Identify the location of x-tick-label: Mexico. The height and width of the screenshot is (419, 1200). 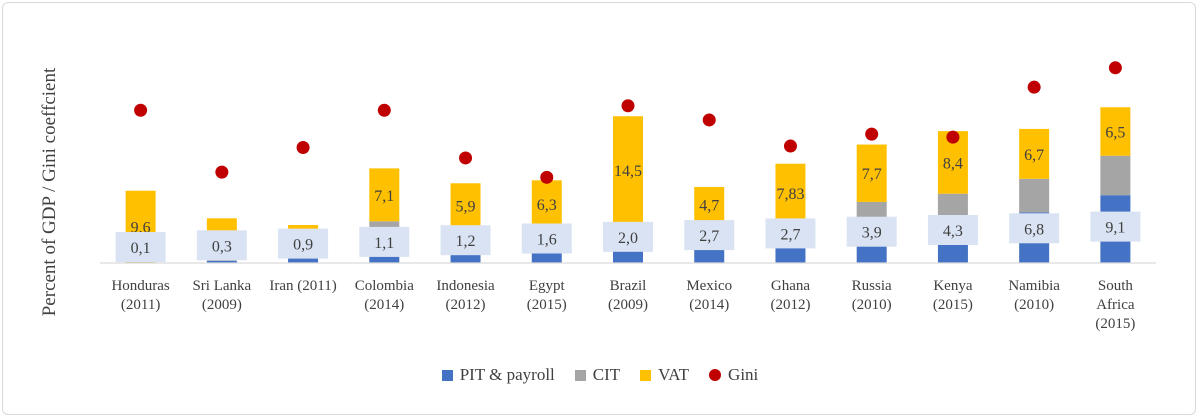
(709, 286).